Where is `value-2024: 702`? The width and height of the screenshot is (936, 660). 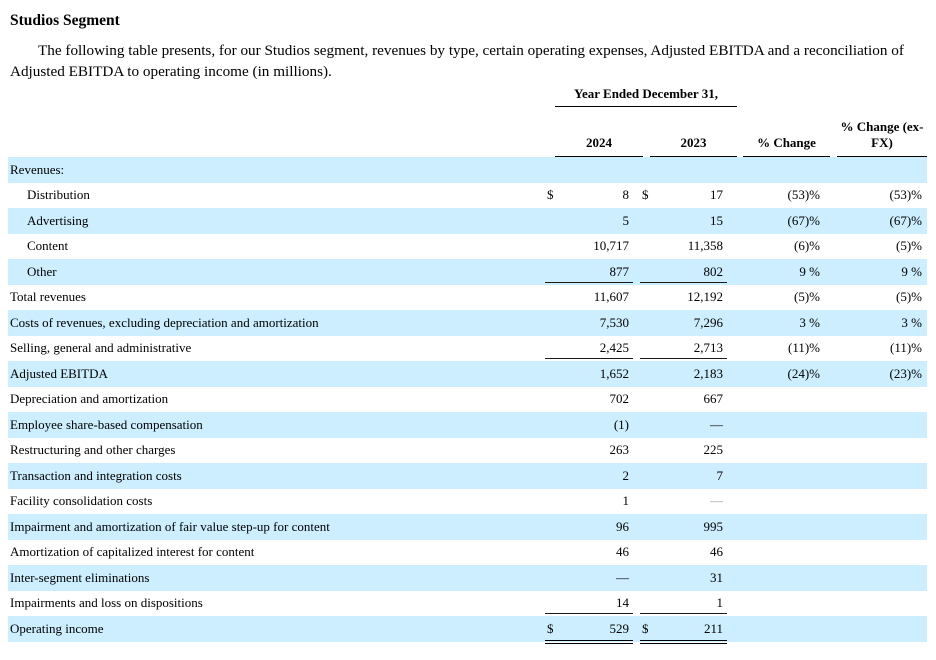
value-2024: 702 is located at coordinates (619, 399).